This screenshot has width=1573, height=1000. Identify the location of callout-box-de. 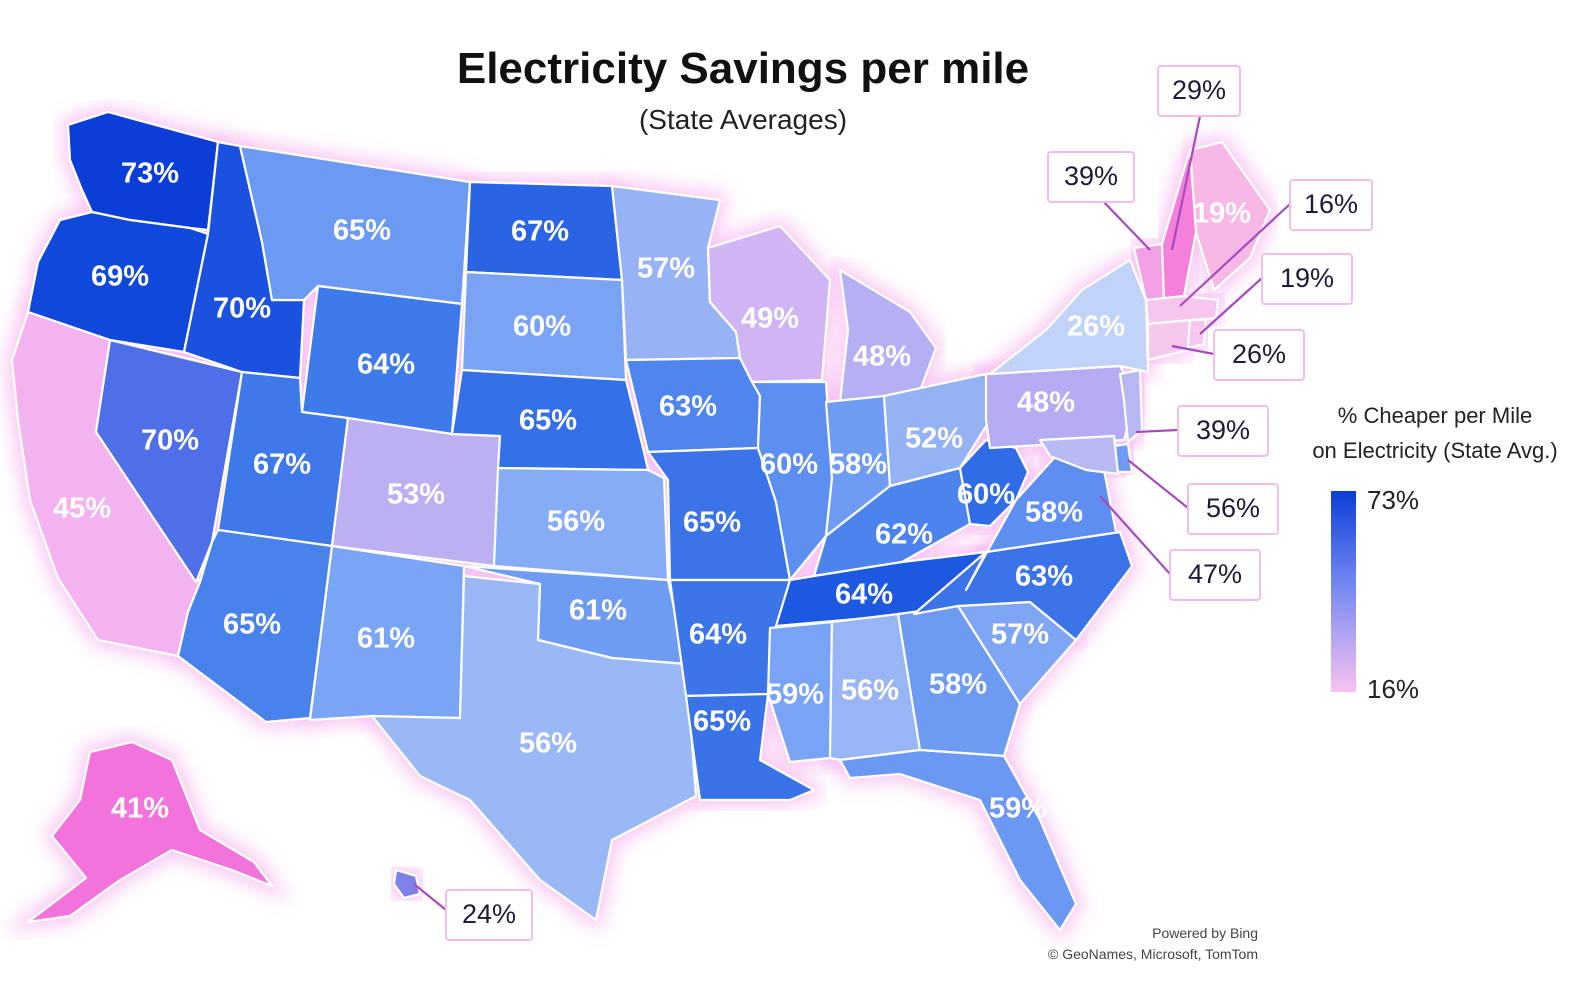
(1233, 509).